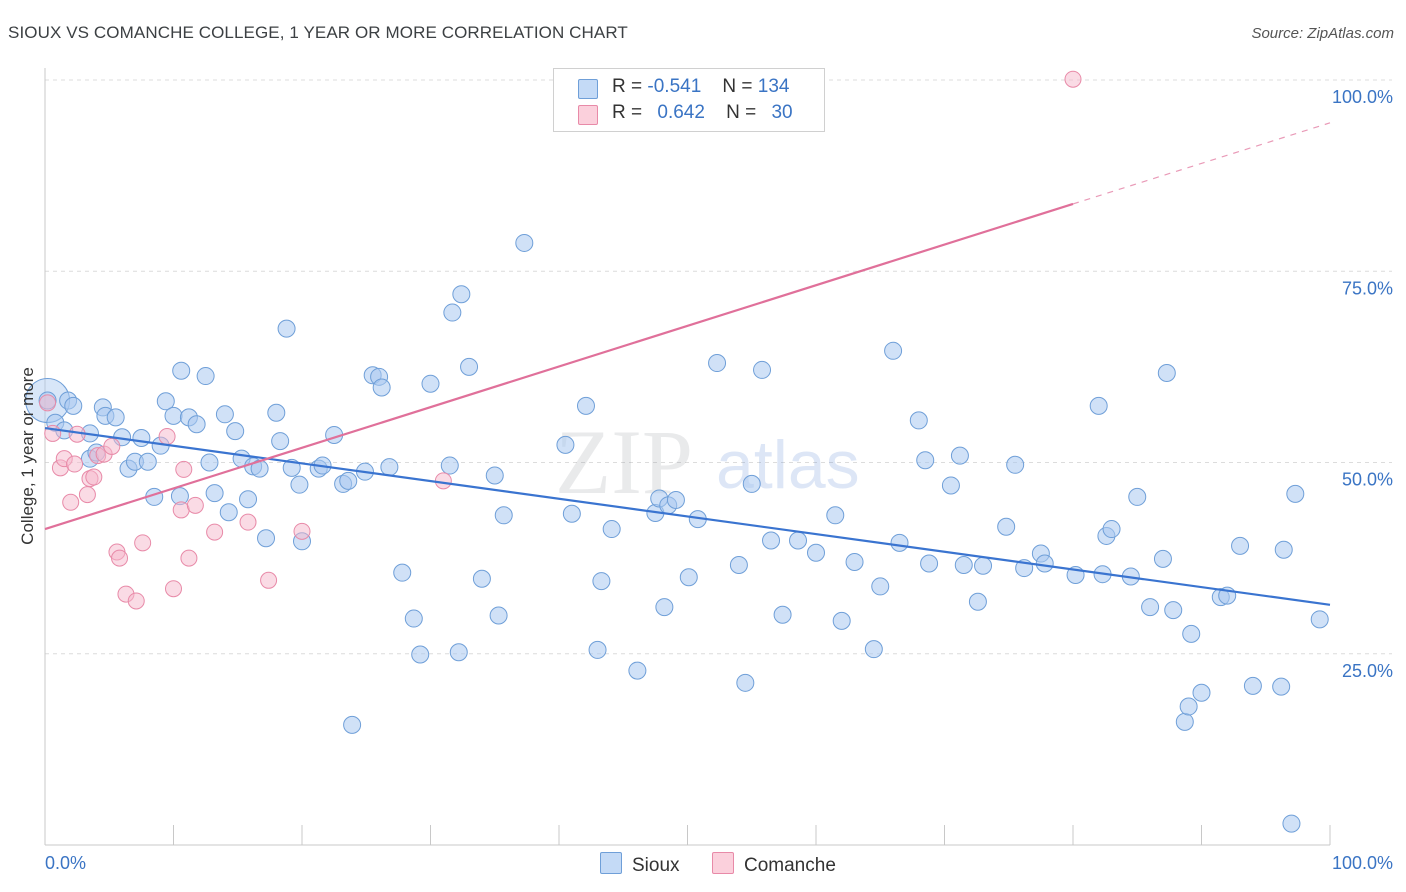 The image size is (1406, 892). Describe the element at coordinates (788, 465) in the screenshot. I see `watermark-atlas: atlas` at that location.